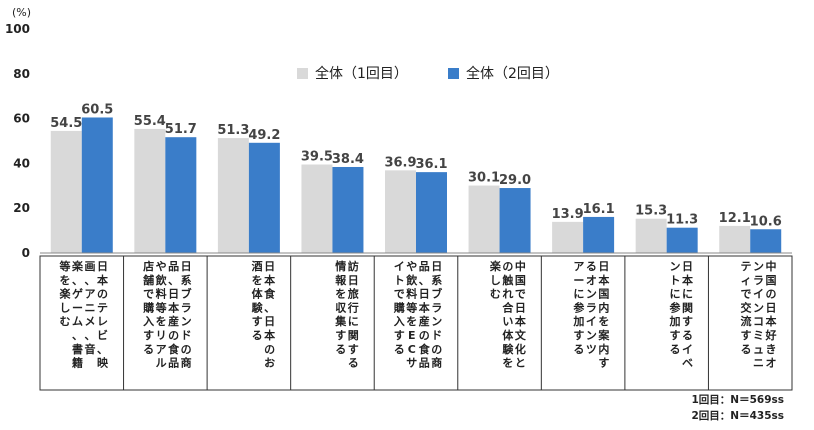  Describe the element at coordinates (148, 280) in the screenshot. I see `category-label-char: 舗` at that location.